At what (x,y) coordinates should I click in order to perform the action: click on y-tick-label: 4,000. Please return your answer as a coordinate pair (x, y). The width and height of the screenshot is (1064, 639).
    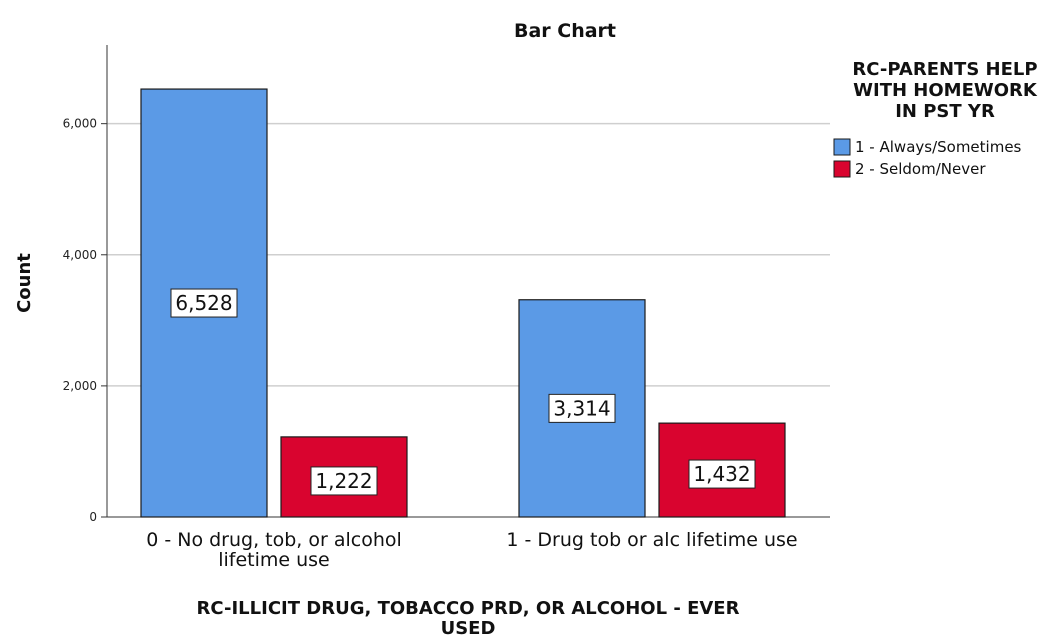
    Looking at the image, I should click on (80, 255).